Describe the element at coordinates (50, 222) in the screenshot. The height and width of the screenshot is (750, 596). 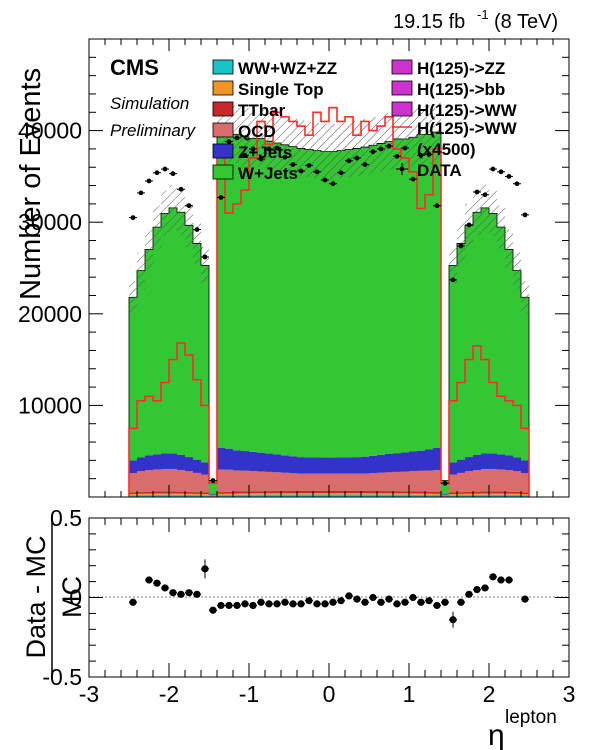
I see `y-tick-label: 30000` at that location.